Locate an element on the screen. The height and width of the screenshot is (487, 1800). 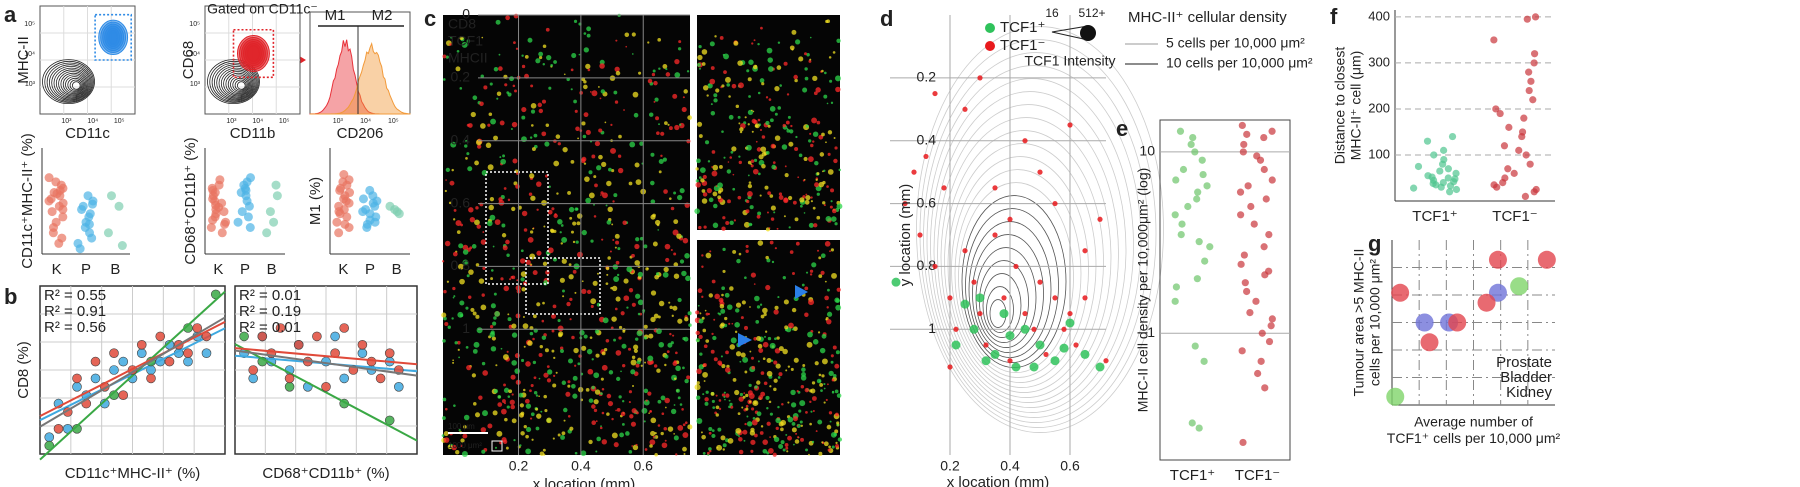
y-tick-label: 100 is located at coordinates (1379, 153).